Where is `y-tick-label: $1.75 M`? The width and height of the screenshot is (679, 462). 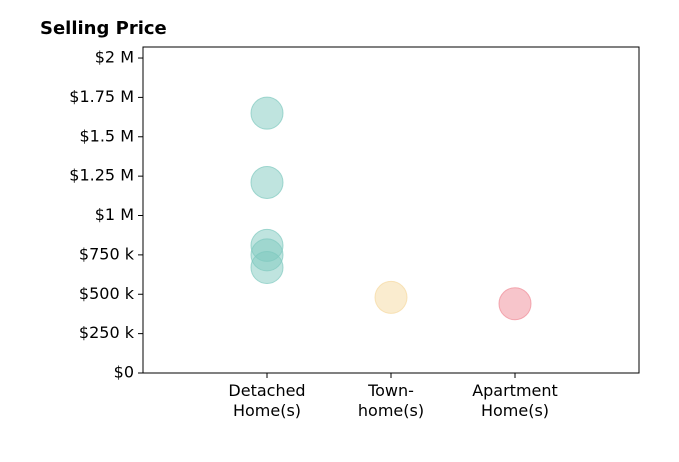
y-tick-label: $1.75 M is located at coordinates (101, 96).